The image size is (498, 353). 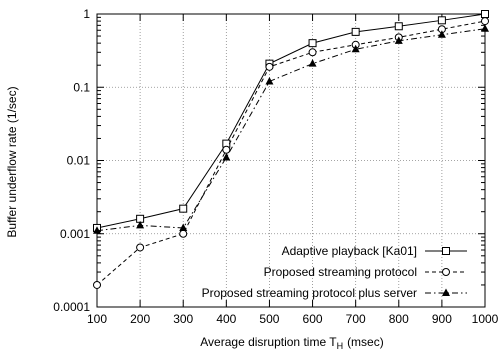 I want to click on x-axis-label-subscript: H, so click(x=340, y=346).